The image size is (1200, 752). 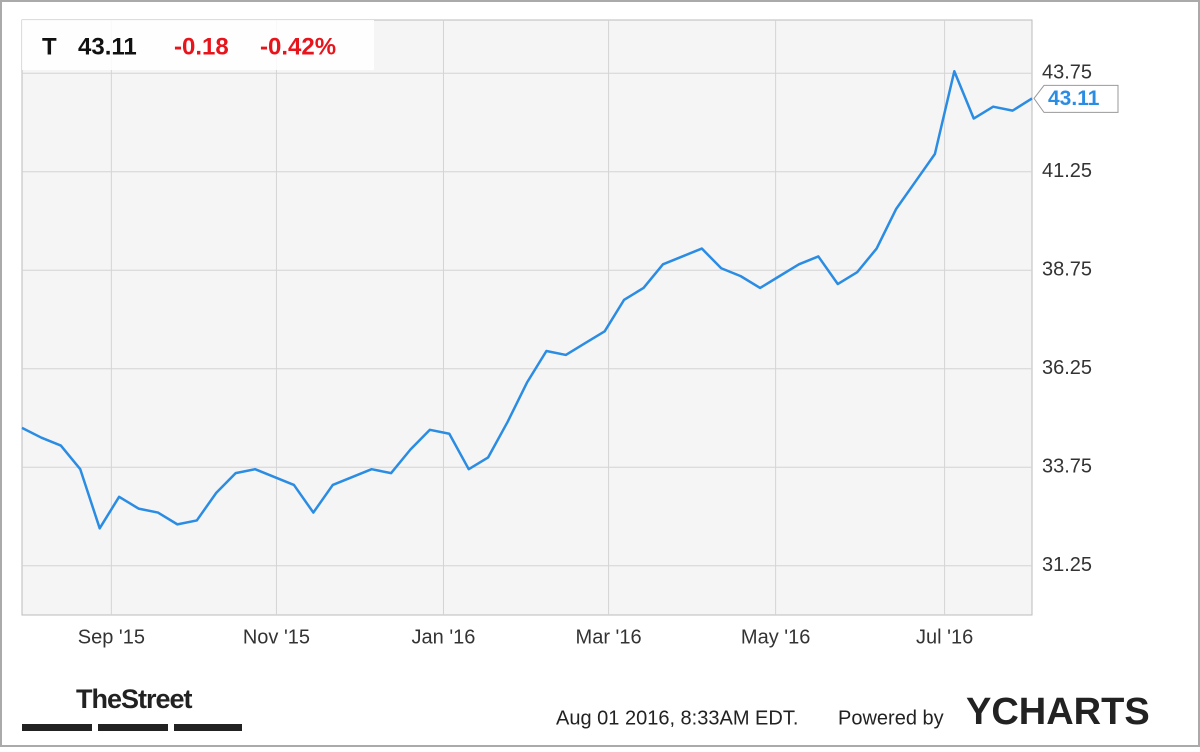 I want to click on y-tick-label: 33.75, so click(x=1067, y=467).